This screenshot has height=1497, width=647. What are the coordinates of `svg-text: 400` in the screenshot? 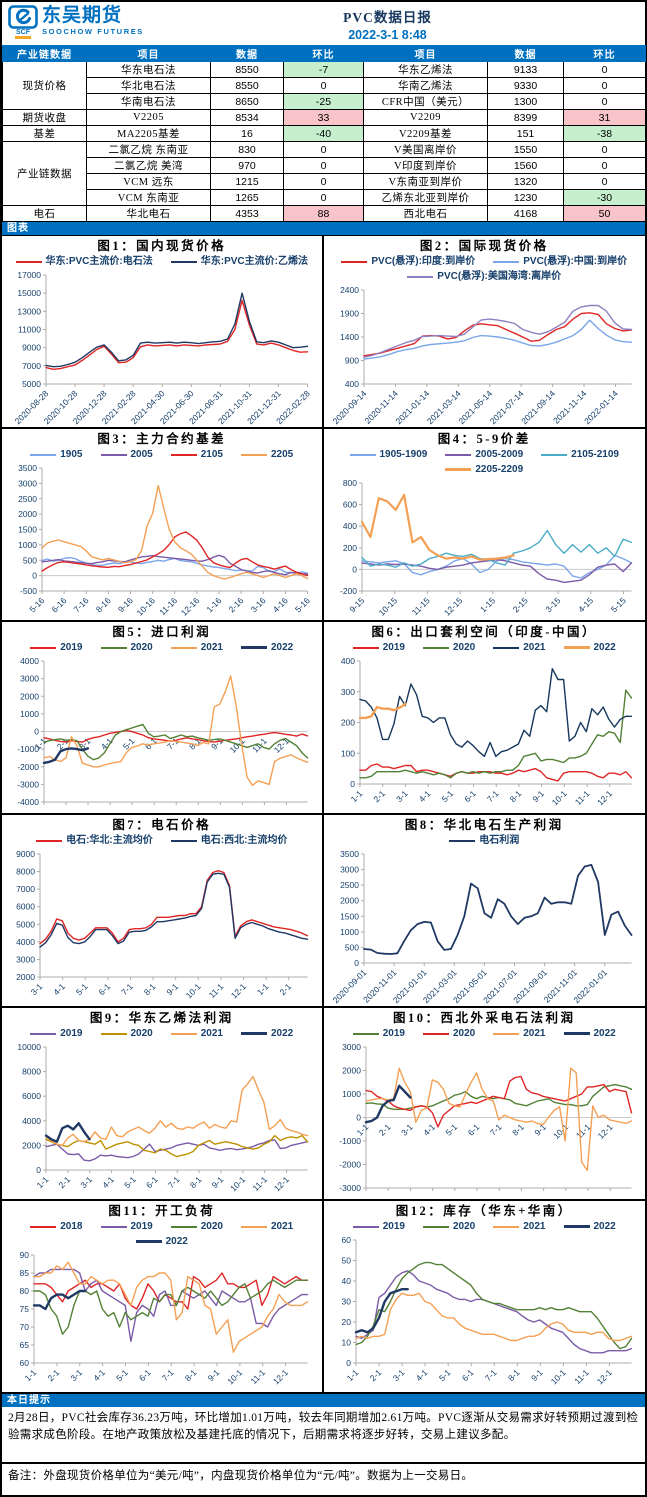 It's located at (347, 661).